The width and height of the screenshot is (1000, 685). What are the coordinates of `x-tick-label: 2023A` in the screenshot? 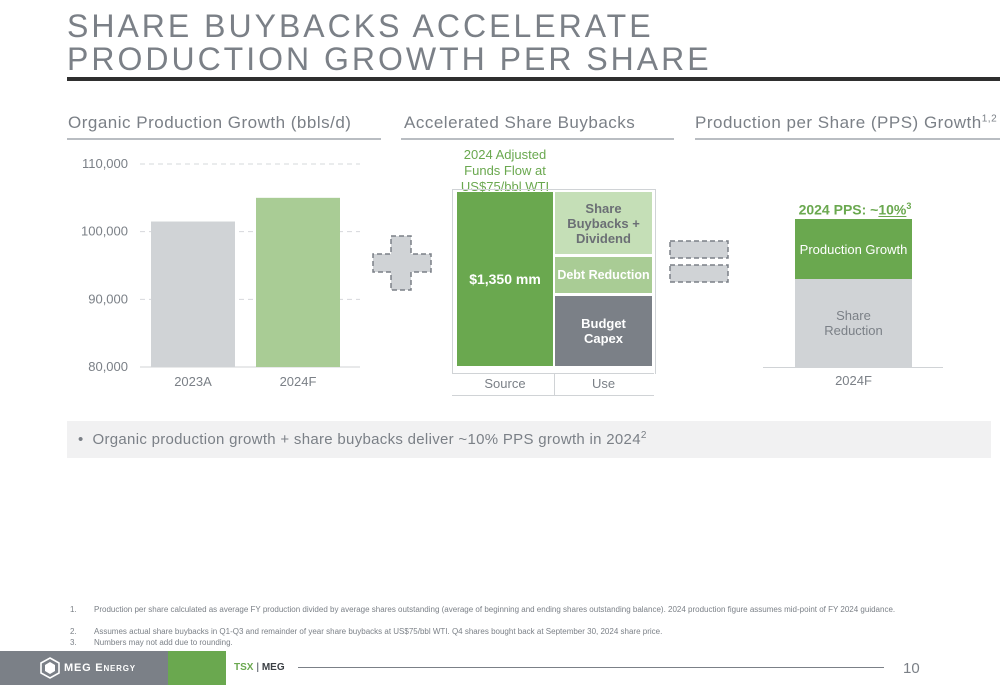 It's located at (193, 381).